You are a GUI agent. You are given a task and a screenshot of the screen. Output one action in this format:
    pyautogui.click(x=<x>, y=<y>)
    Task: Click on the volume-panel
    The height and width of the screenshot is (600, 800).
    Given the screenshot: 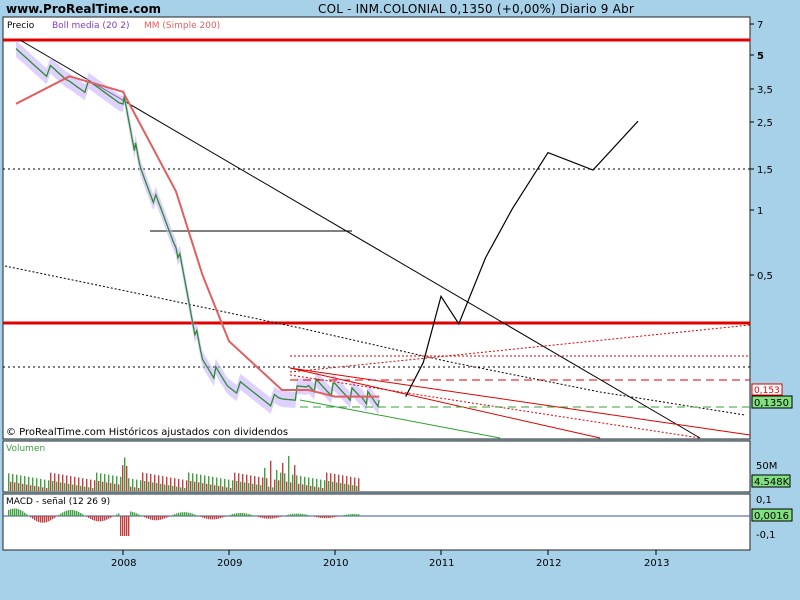 What is the action you would take?
    pyautogui.click(x=376, y=466)
    